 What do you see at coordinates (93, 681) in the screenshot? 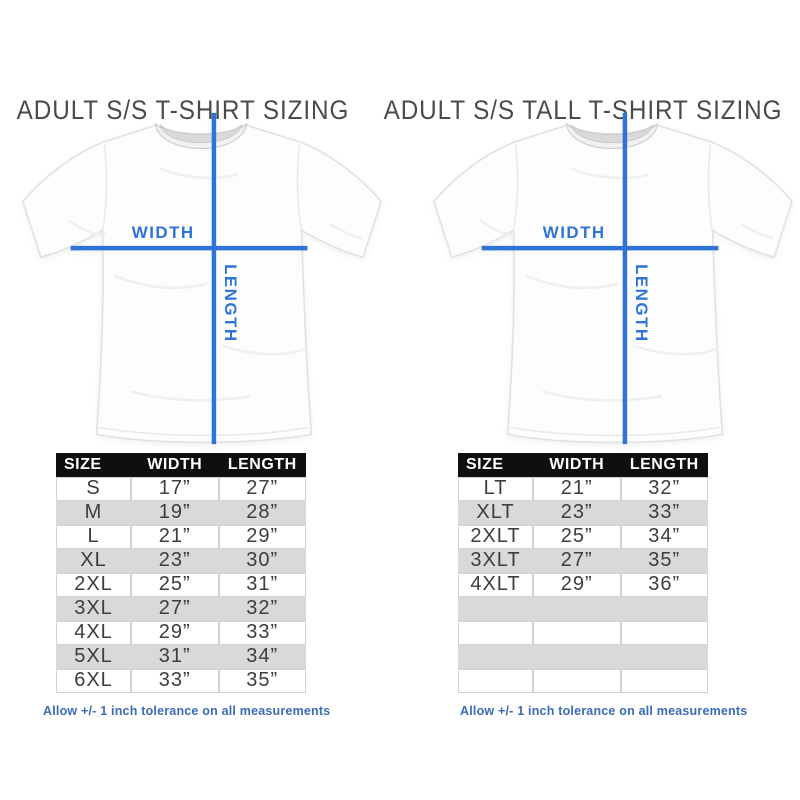
I see `size-cell: 6XL` at bounding box center [93, 681].